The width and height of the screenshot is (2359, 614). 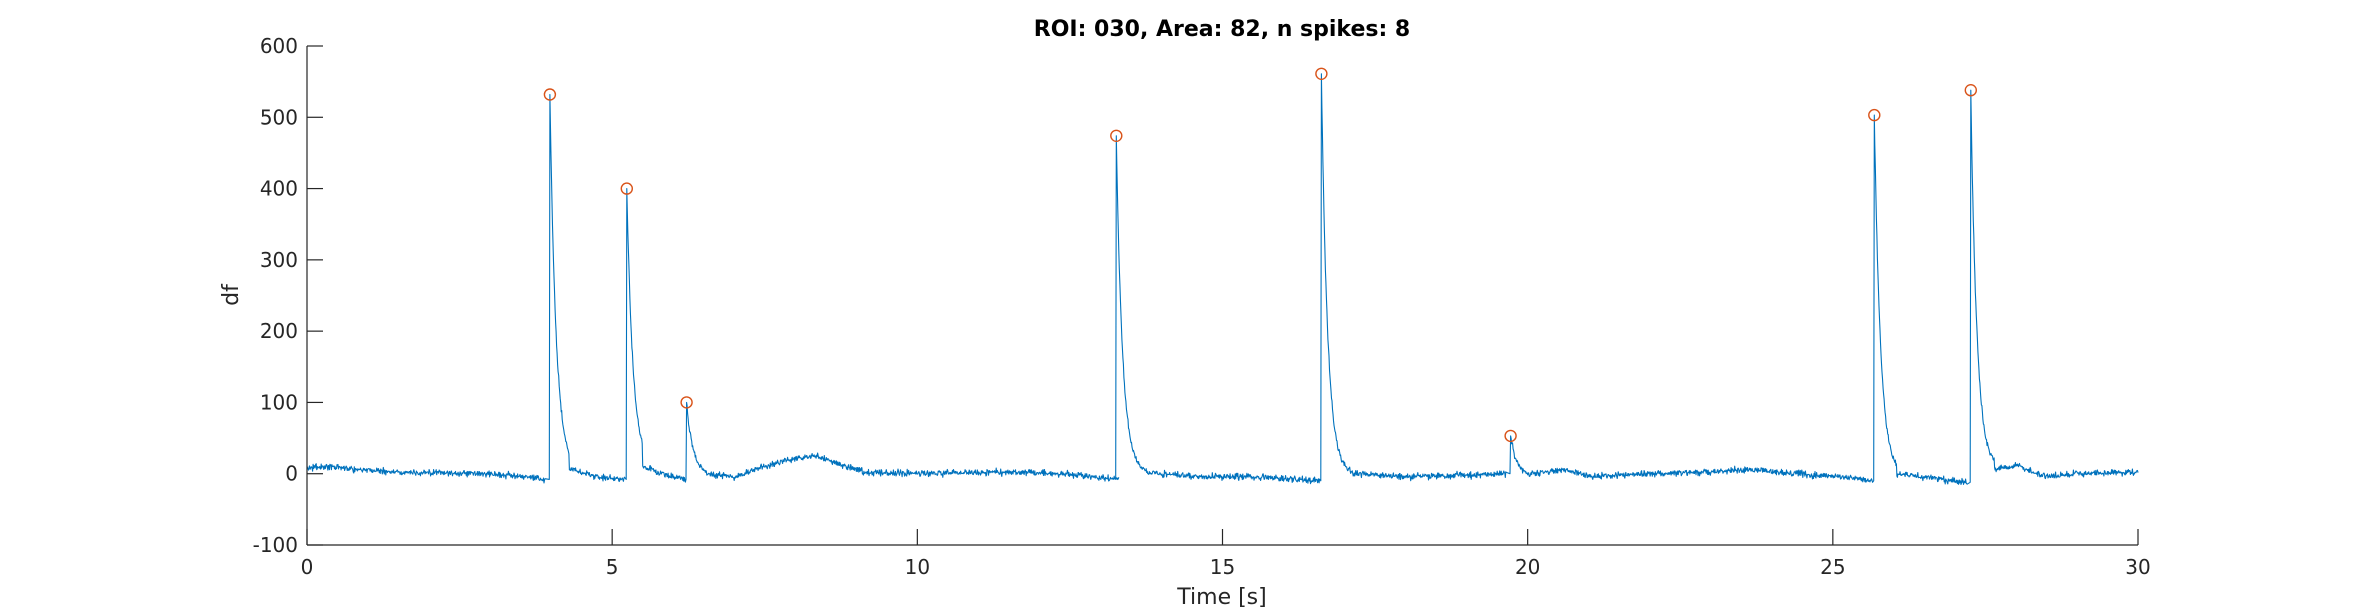 What do you see at coordinates (279, 260) in the screenshot?
I see `y-tick-label-300: 300` at bounding box center [279, 260].